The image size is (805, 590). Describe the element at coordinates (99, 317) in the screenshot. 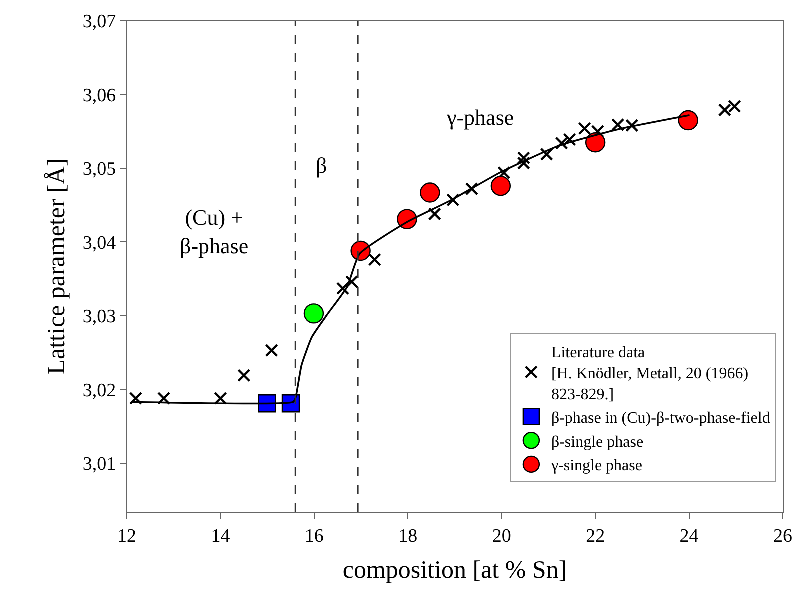

I see `y-tick-label: 3,03` at that location.